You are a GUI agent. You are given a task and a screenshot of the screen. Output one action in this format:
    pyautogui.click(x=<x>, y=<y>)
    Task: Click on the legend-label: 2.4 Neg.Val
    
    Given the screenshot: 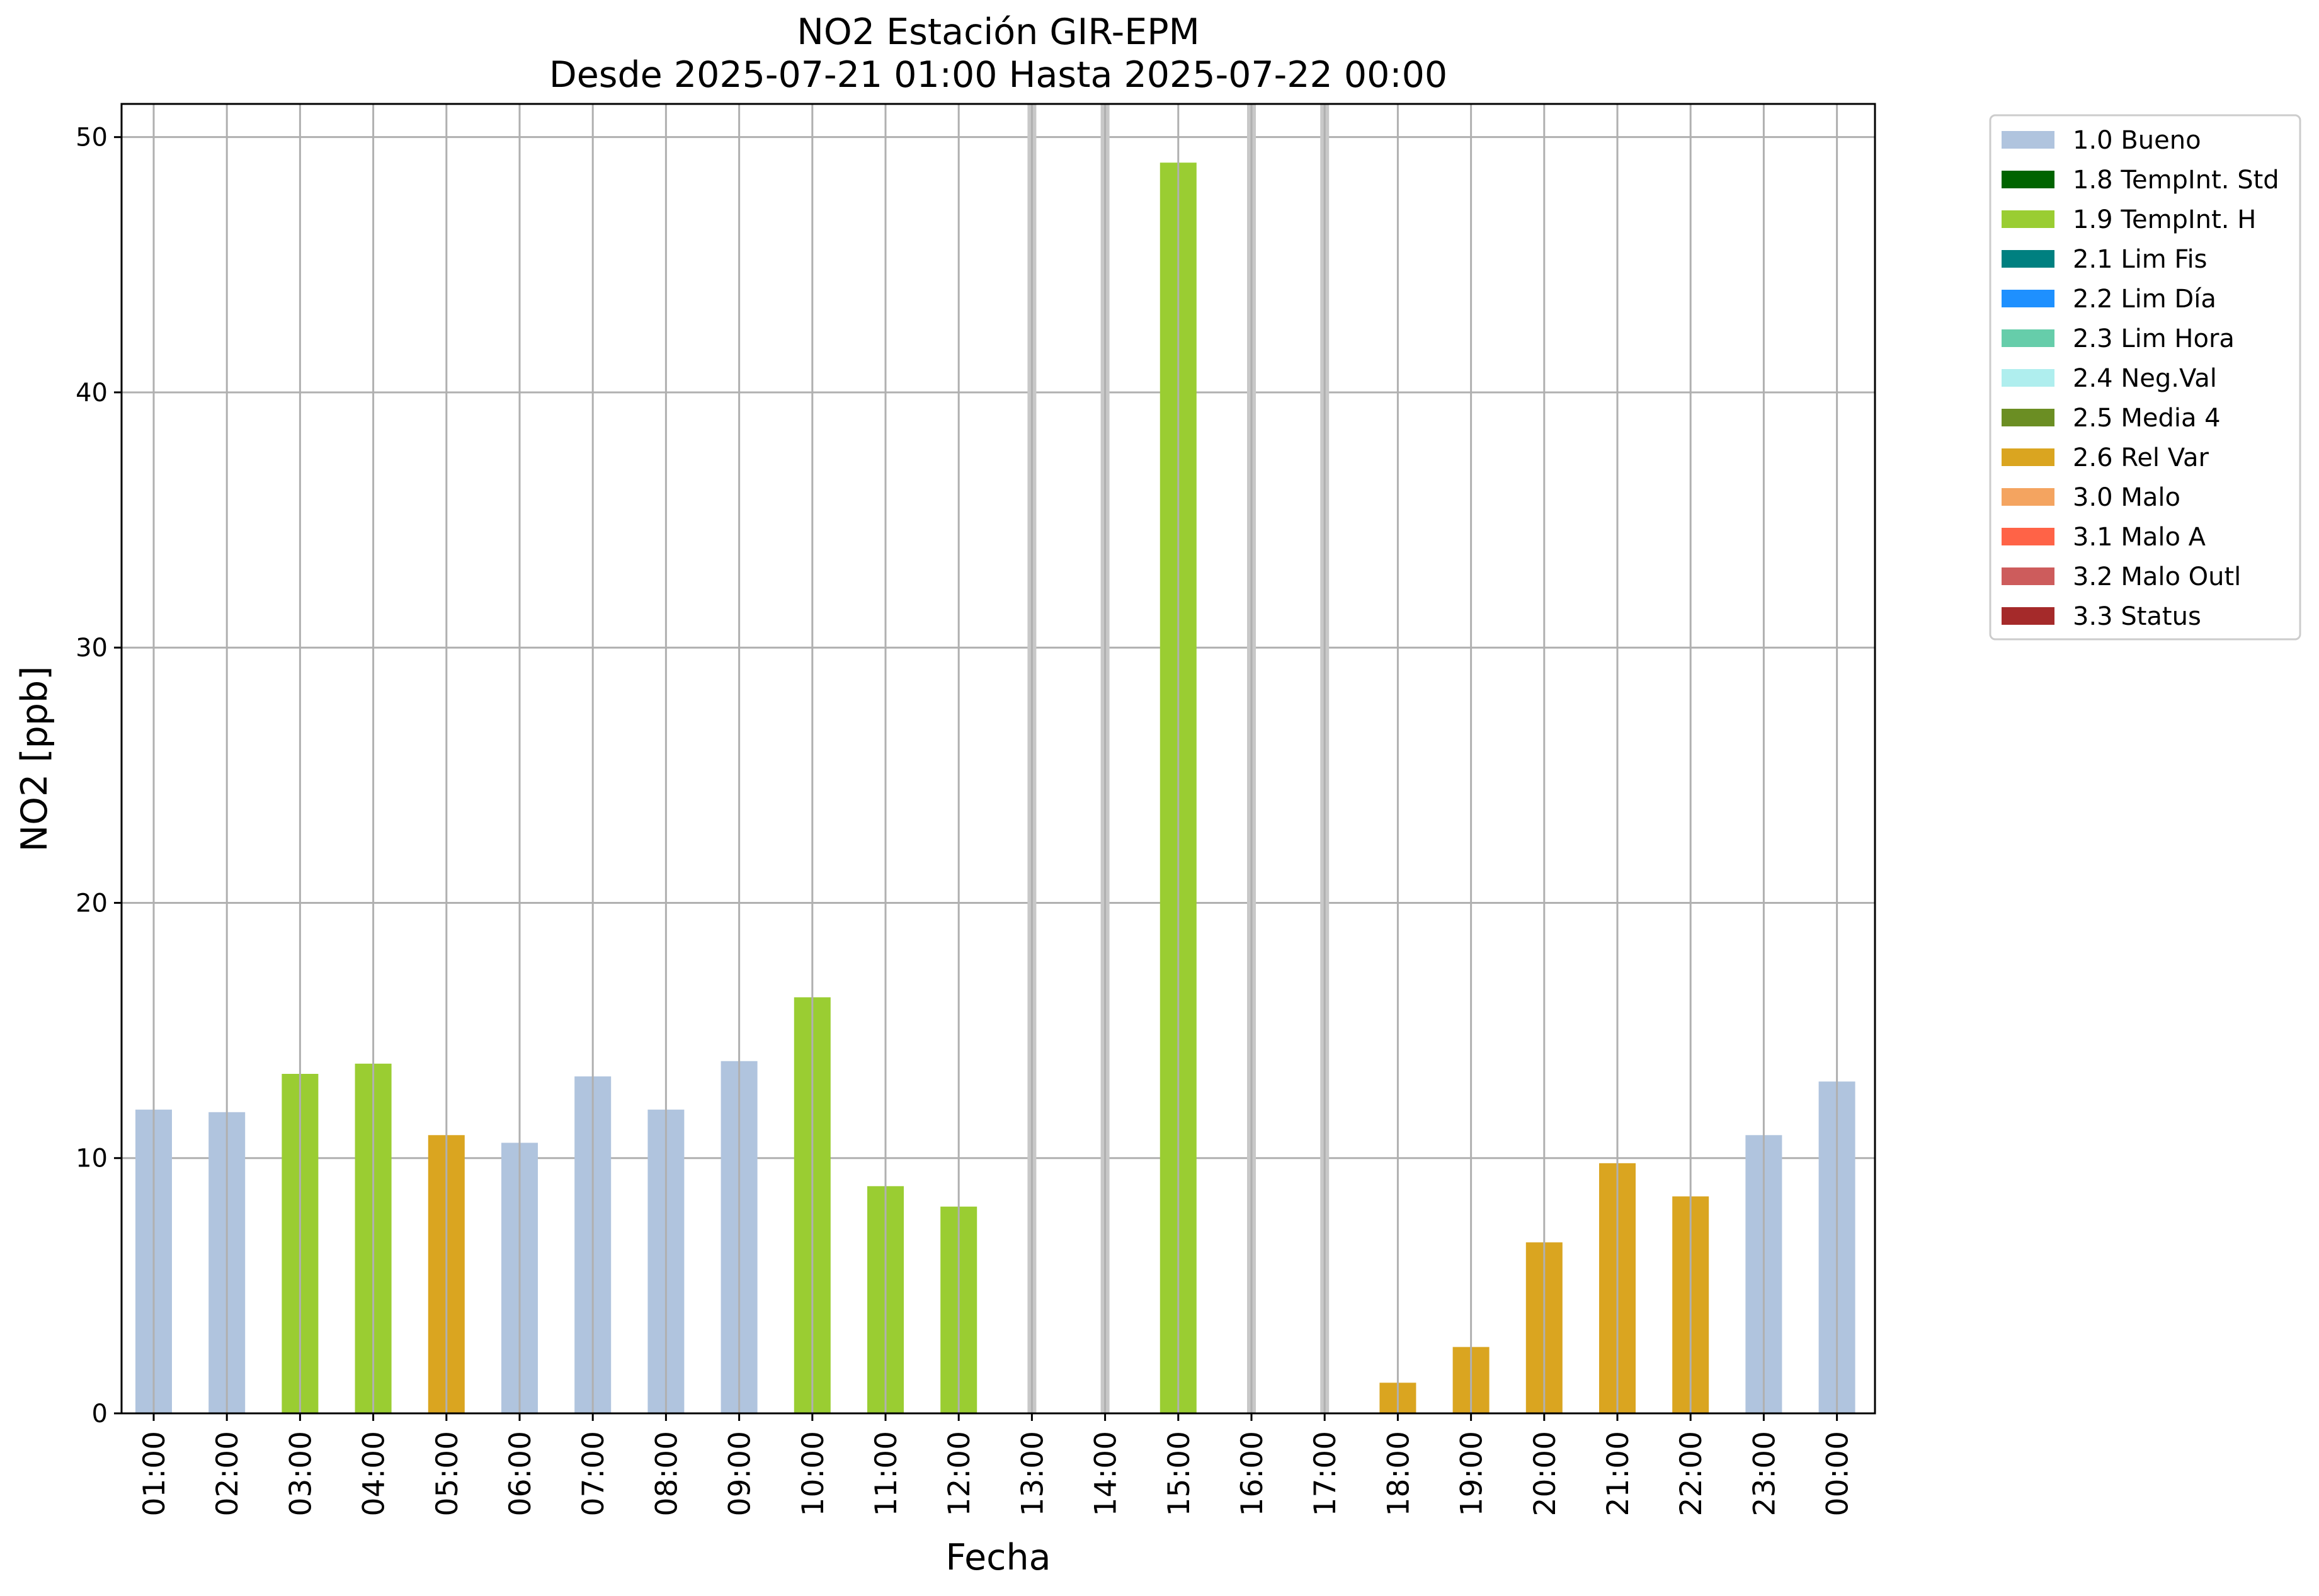 What is the action you would take?
    pyautogui.click(x=2145, y=378)
    